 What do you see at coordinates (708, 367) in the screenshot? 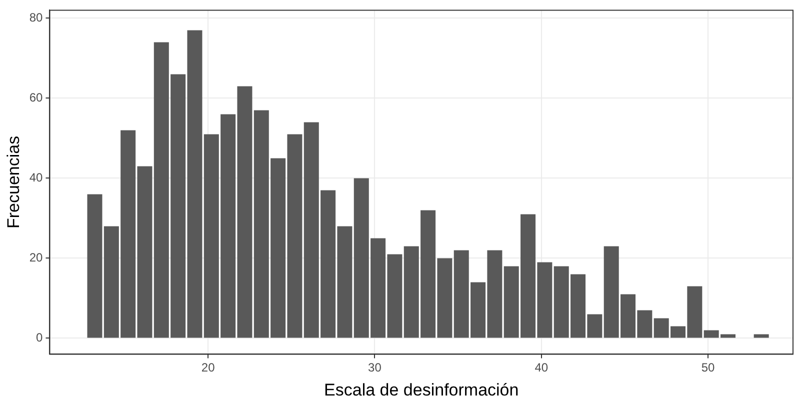
I see `x-tick-label: 50` at bounding box center [708, 367].